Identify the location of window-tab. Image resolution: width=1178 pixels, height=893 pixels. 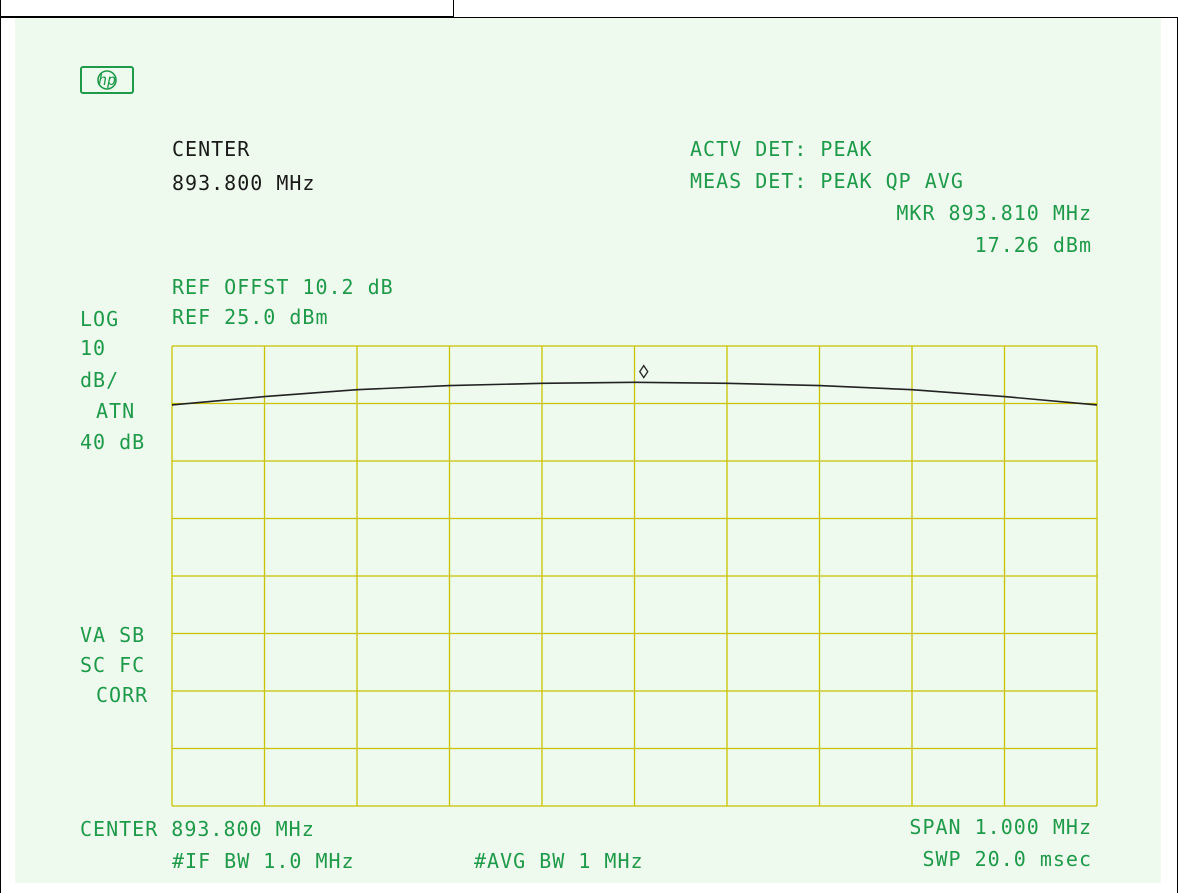
(227, 8).